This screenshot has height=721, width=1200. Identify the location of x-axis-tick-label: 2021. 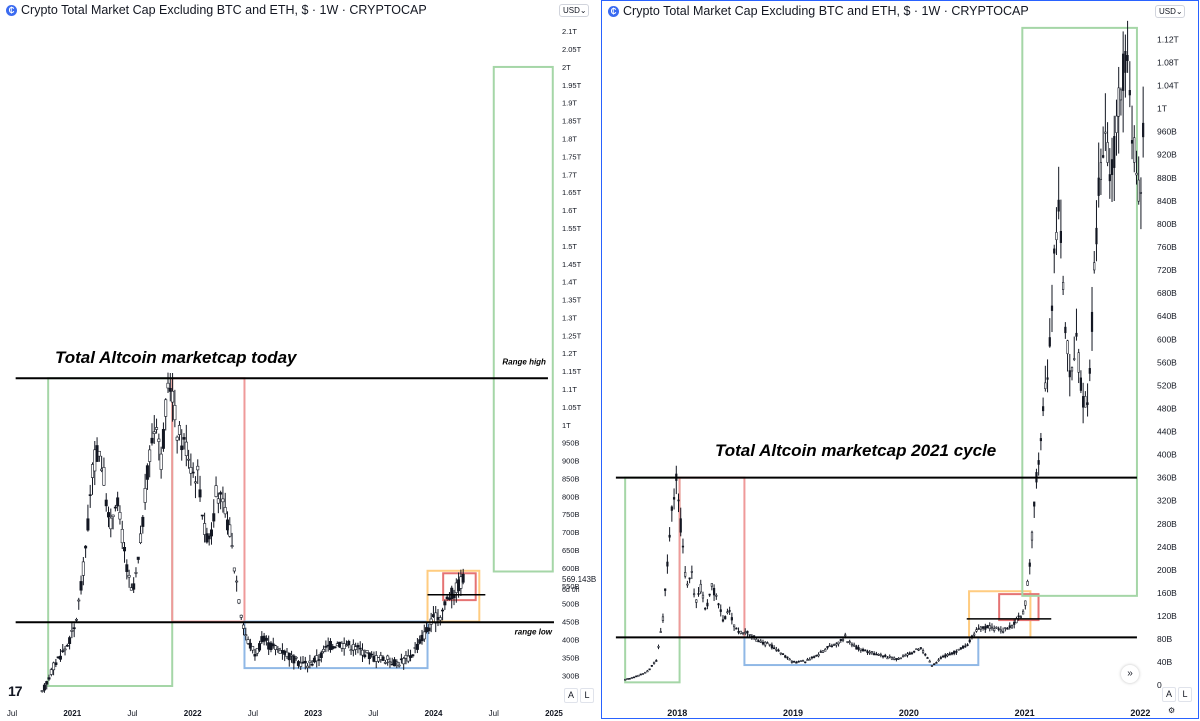
(72, 713).